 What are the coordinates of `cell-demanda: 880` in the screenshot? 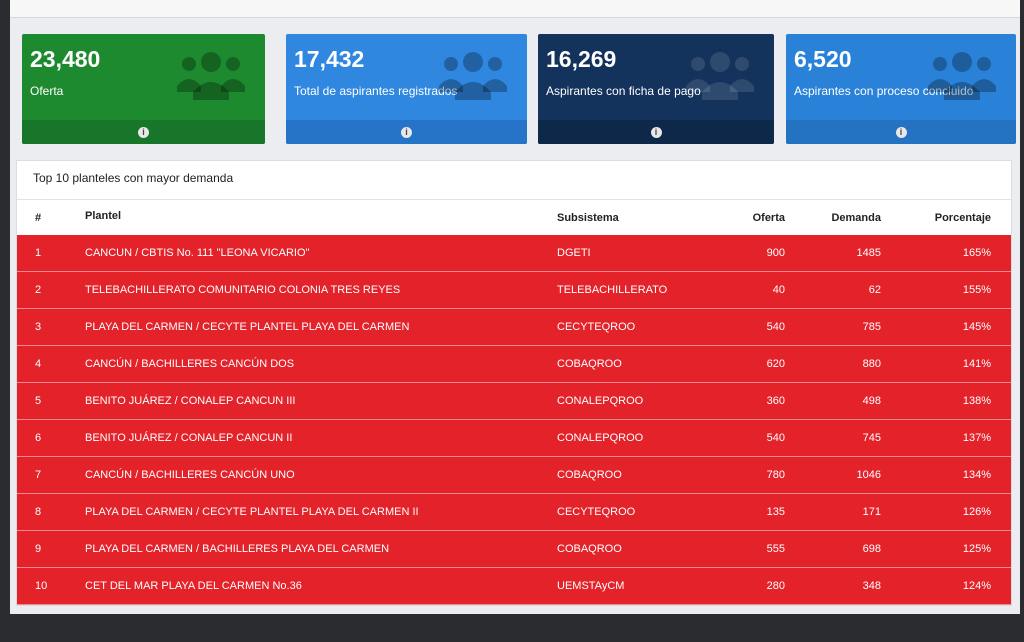 It's located at (871, 364).